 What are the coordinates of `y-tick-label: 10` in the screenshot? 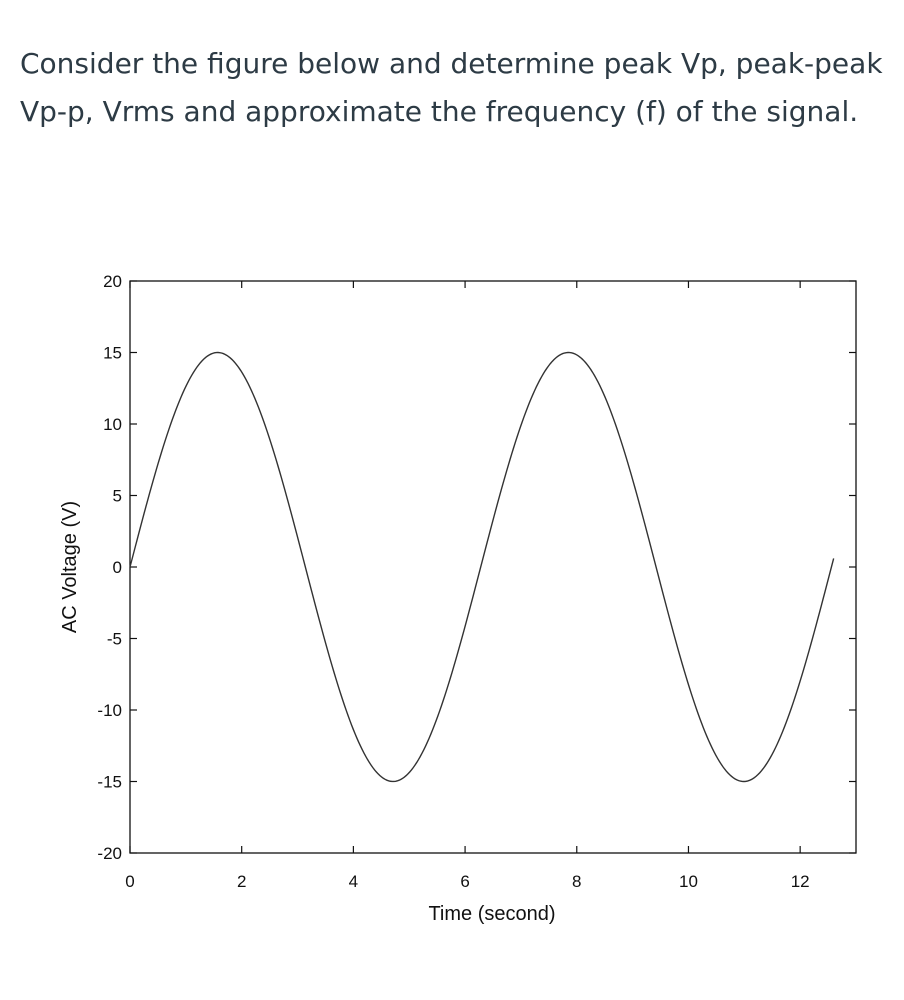 It's located at (112, 424).